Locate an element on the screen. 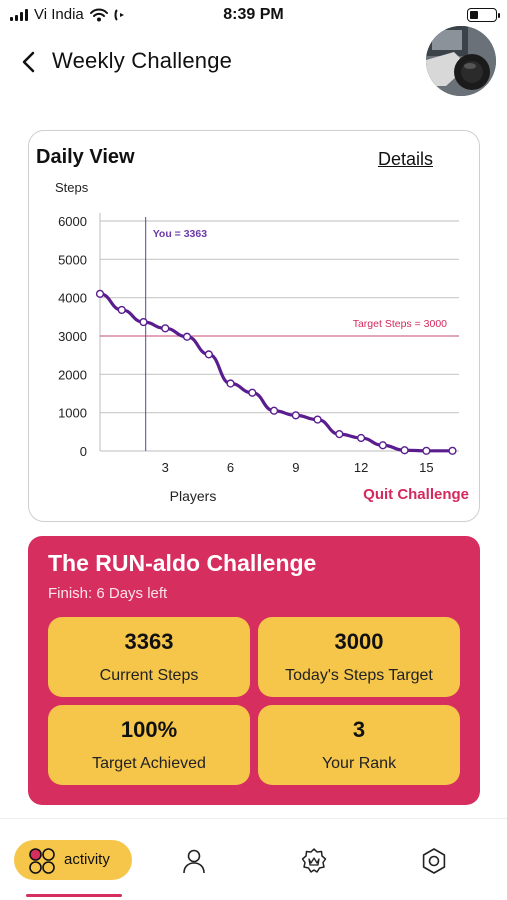 The height and width of the screenshot is (900, 507). you-marker-label: You = 3363 is located at coordinates (180, 234).